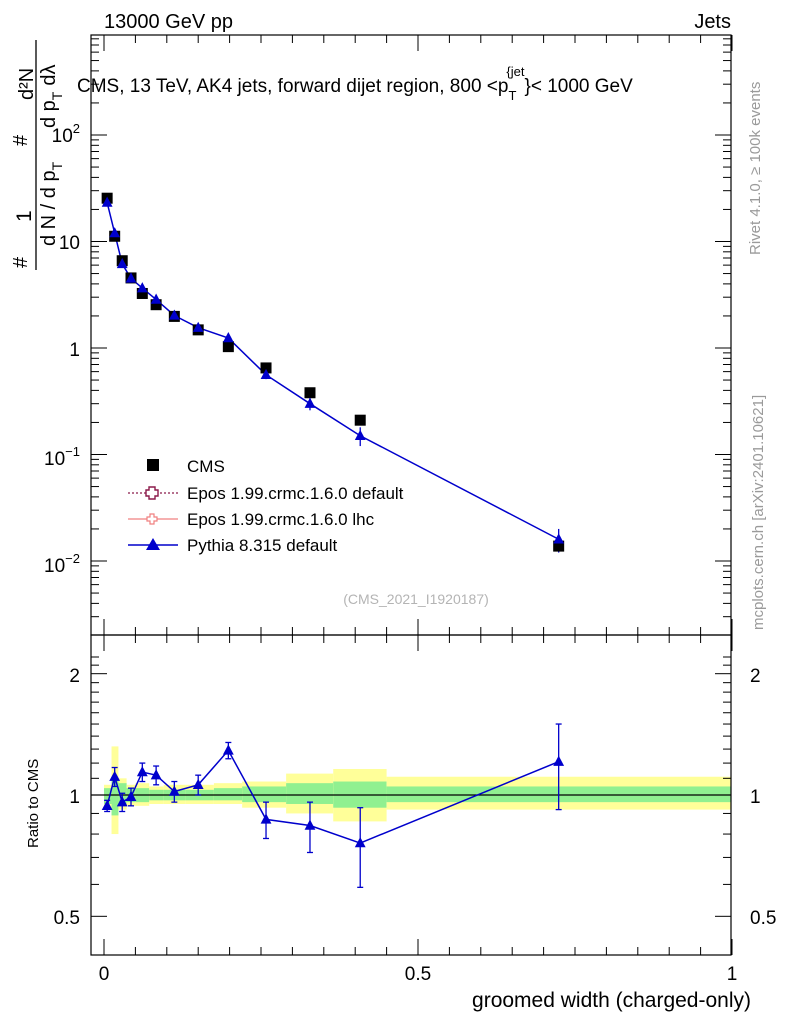  What do you see at coordinates (62, 564) in the screenshot?
I see `y-tick-label-0.01: 10⁻²` at bounding box center [62, 564].